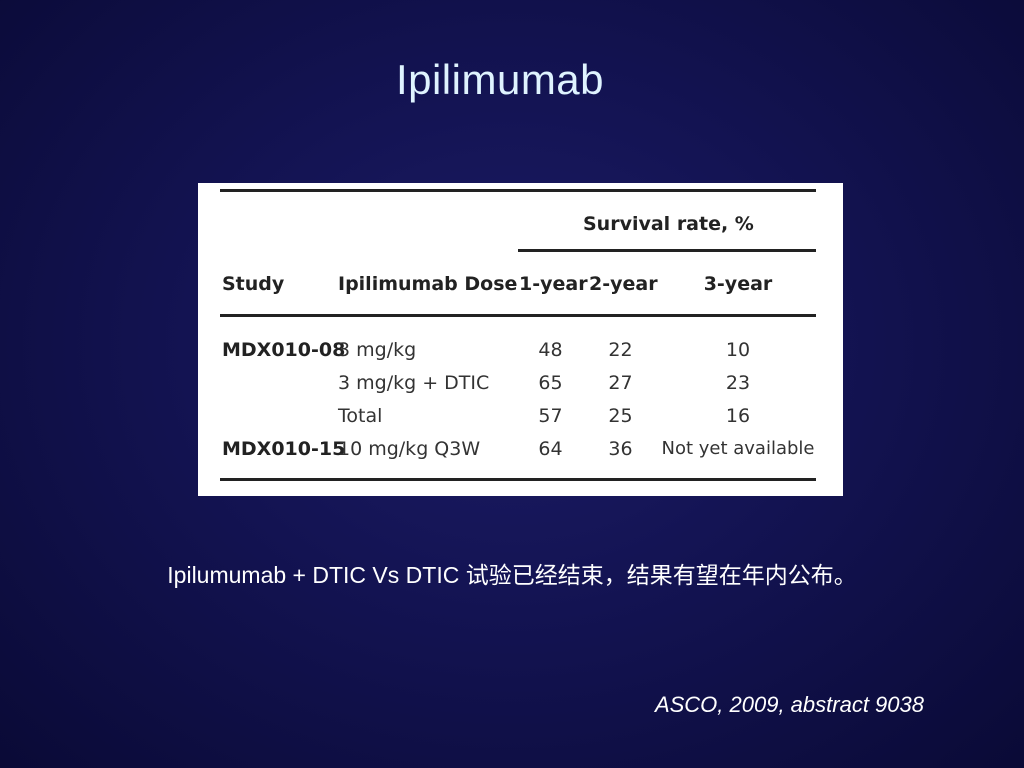 This screenshot has width=1024, height=768. Describe the element at coordinates (518, 315) in the screenshot. I see `table-header-rule` at that location.